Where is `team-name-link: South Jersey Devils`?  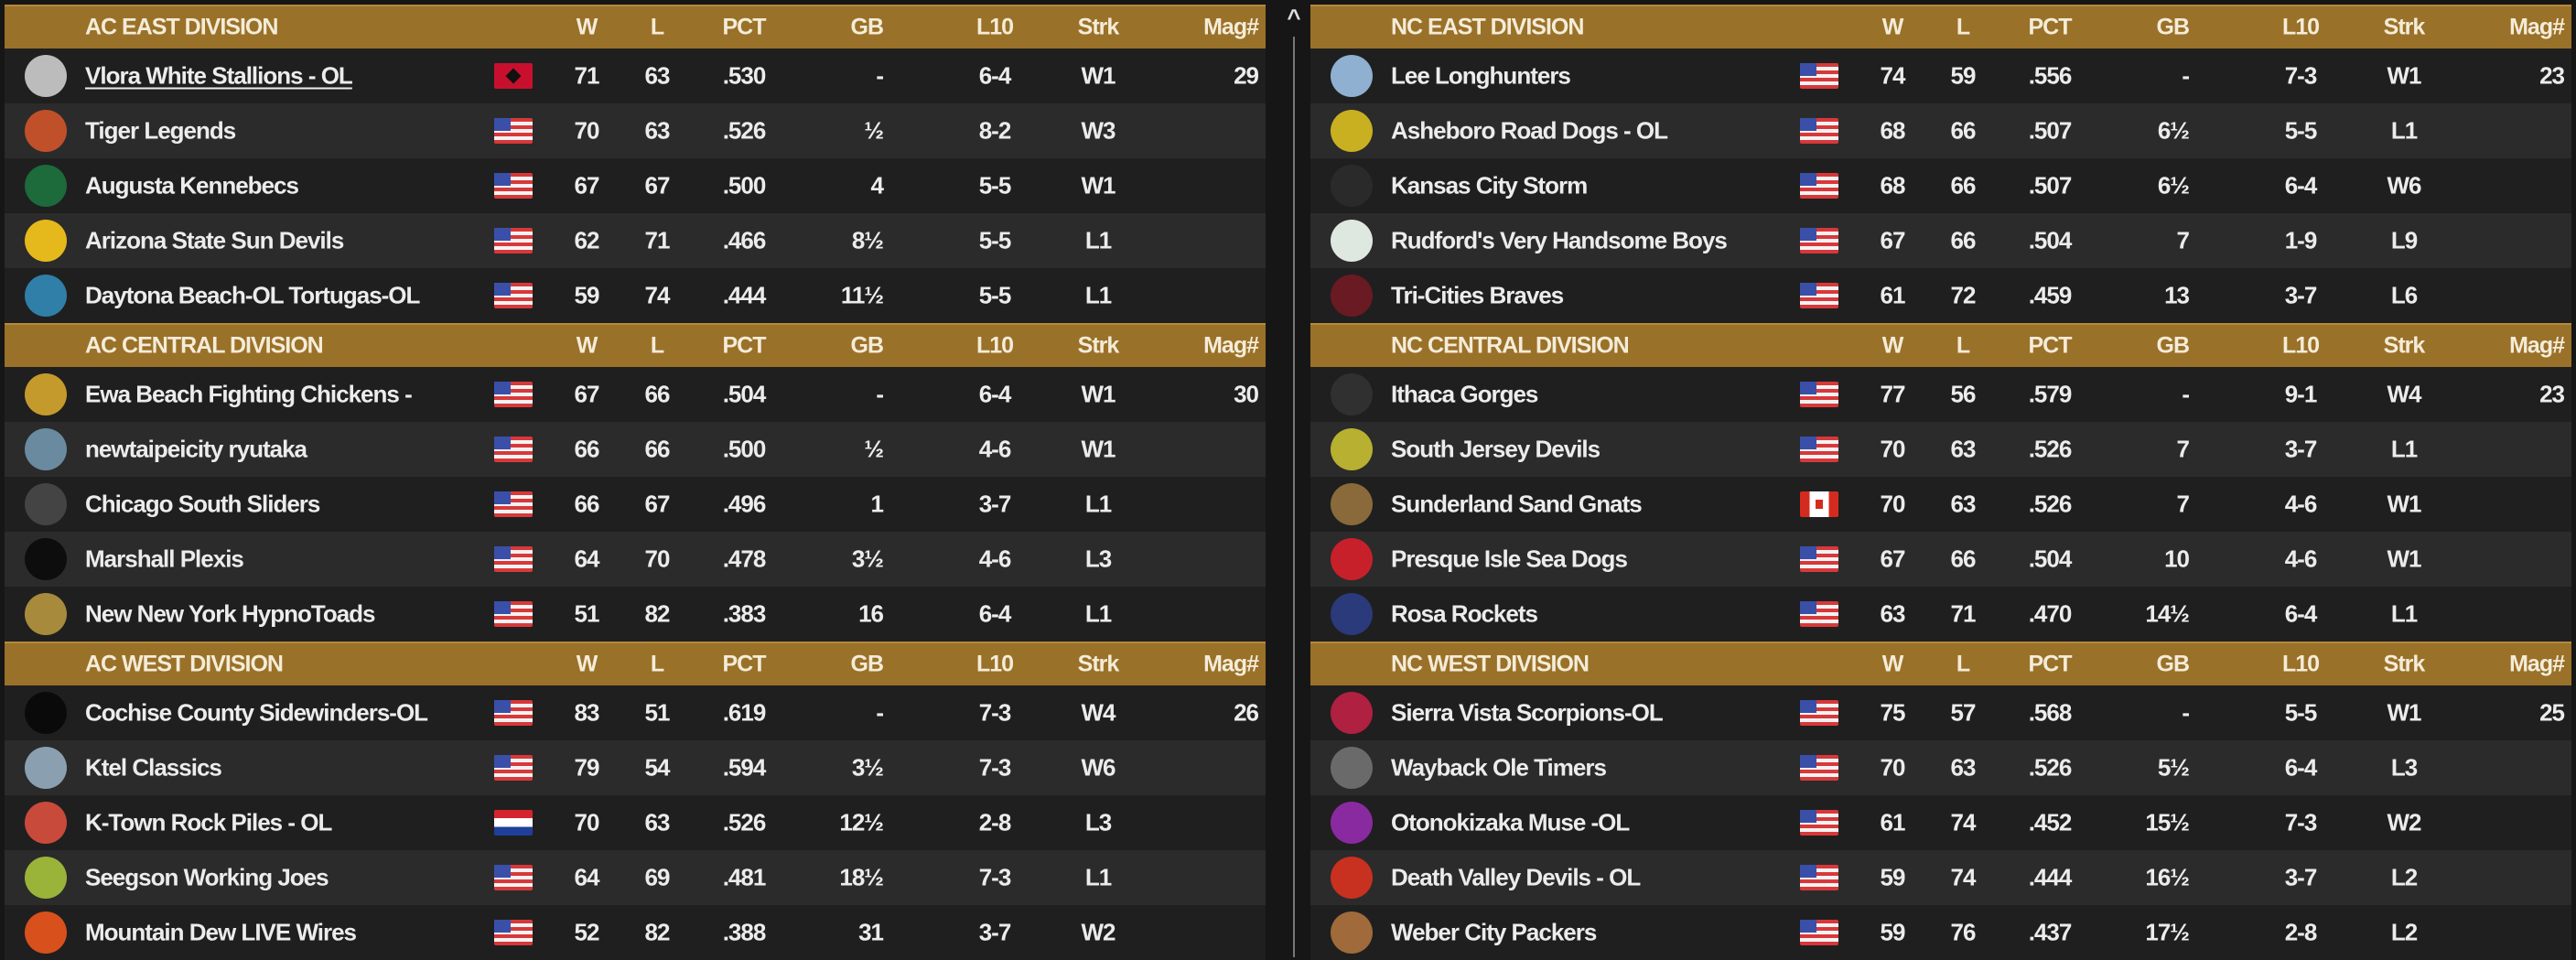 team-name-link: South Jersey Devils is located at coordinates (1496, 449).